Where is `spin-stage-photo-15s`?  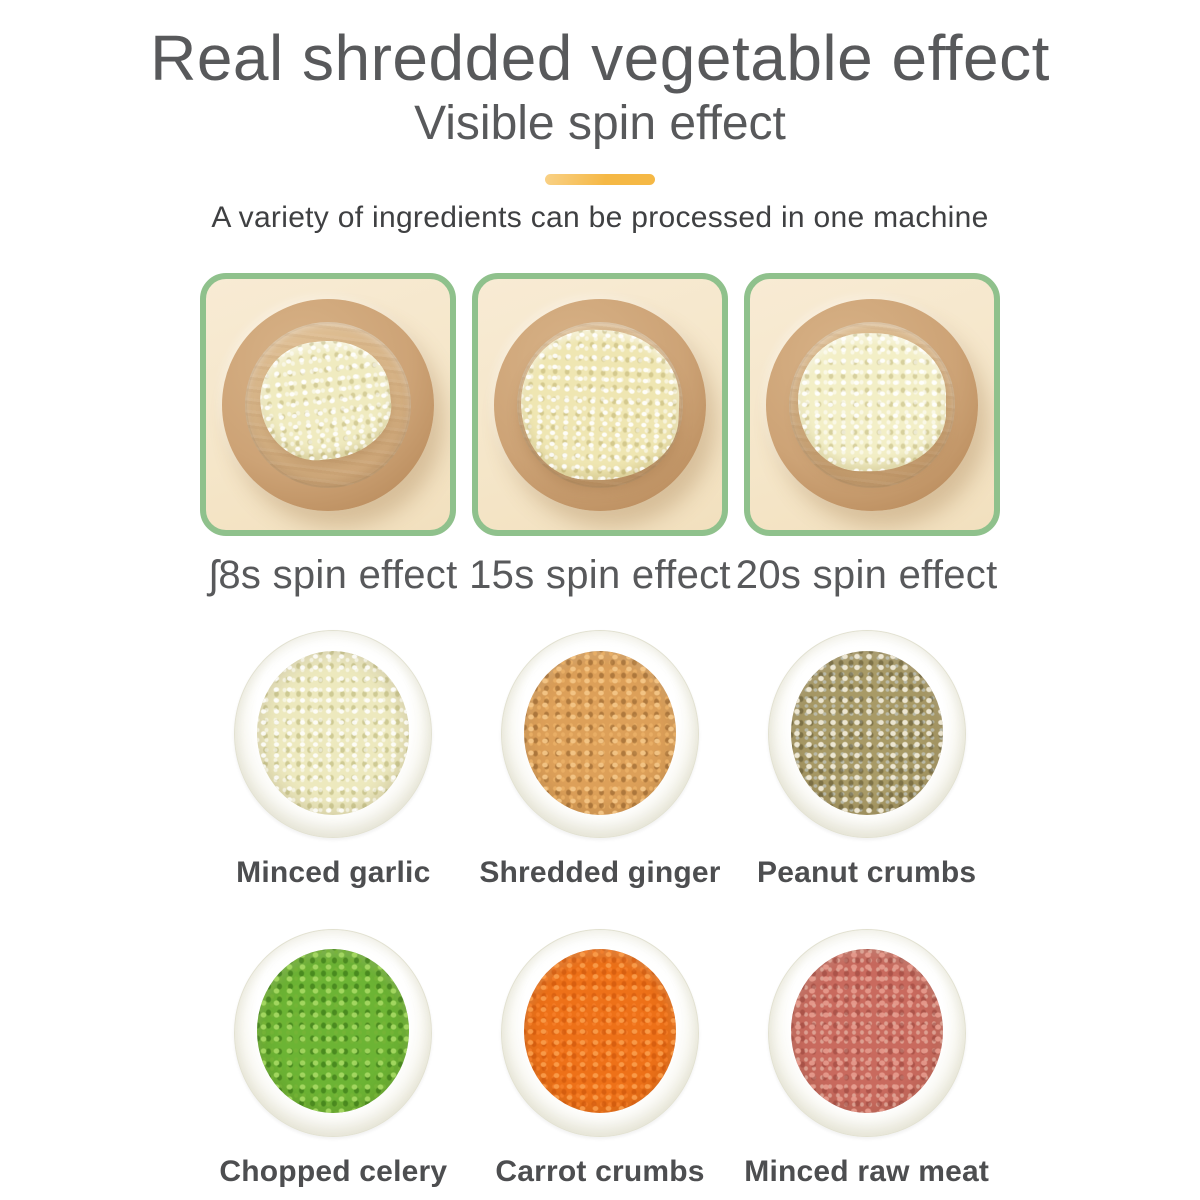
spin-stage-photo-15s is located at coordinates (600, 404).